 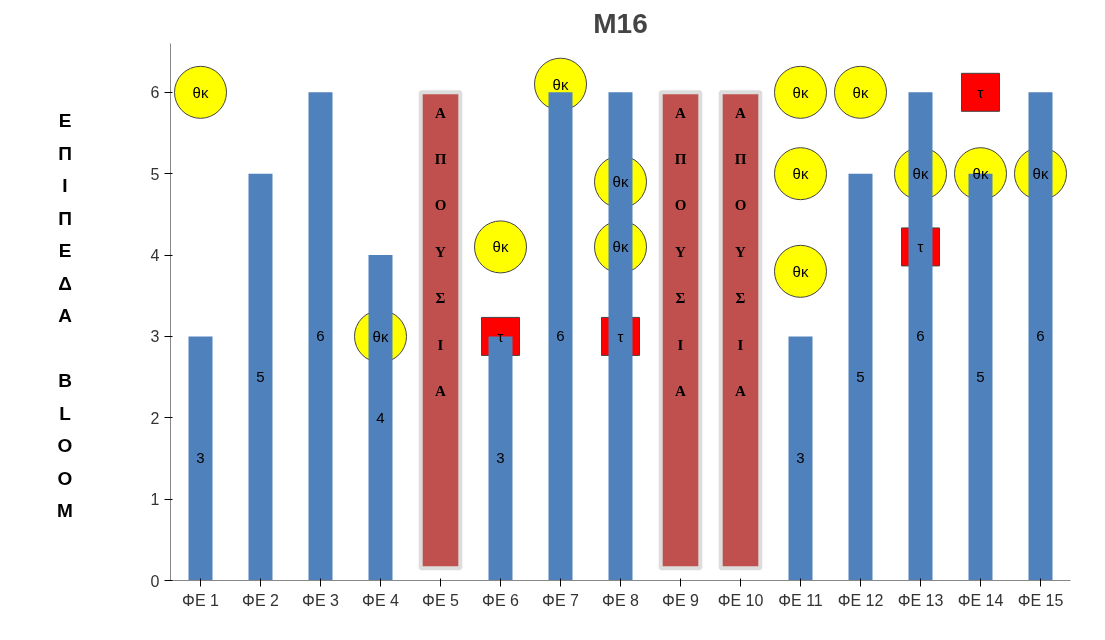 What do you see at coordinates (1040, 174) in the screenshot?
I see `series-label: θκ` at bounding box center [1040, 174].